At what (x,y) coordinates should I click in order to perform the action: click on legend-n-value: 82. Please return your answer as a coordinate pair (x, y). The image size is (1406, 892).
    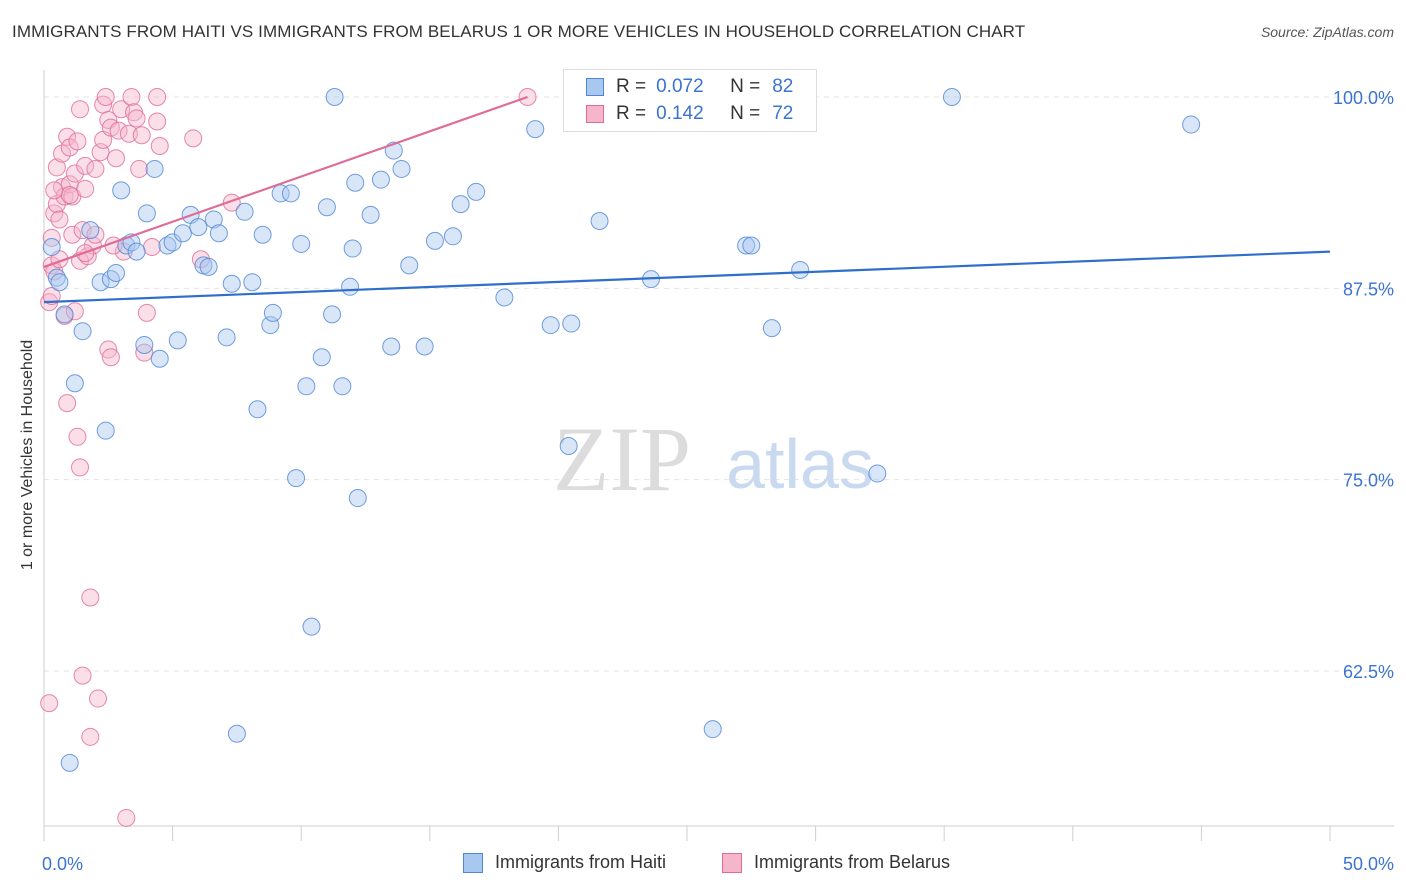
    Looking at the image, I should click on (783, 86).